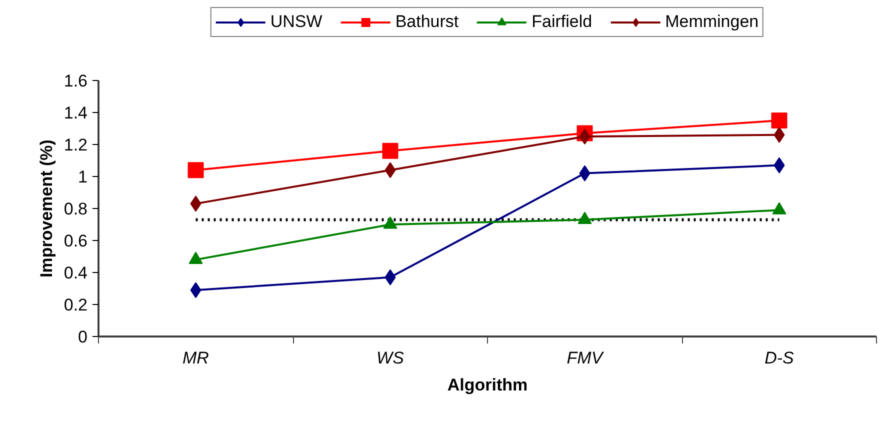 The width and height of the screenshot is (881, 430). I want to click on legend-label: Memmingen, so click(712, 22).